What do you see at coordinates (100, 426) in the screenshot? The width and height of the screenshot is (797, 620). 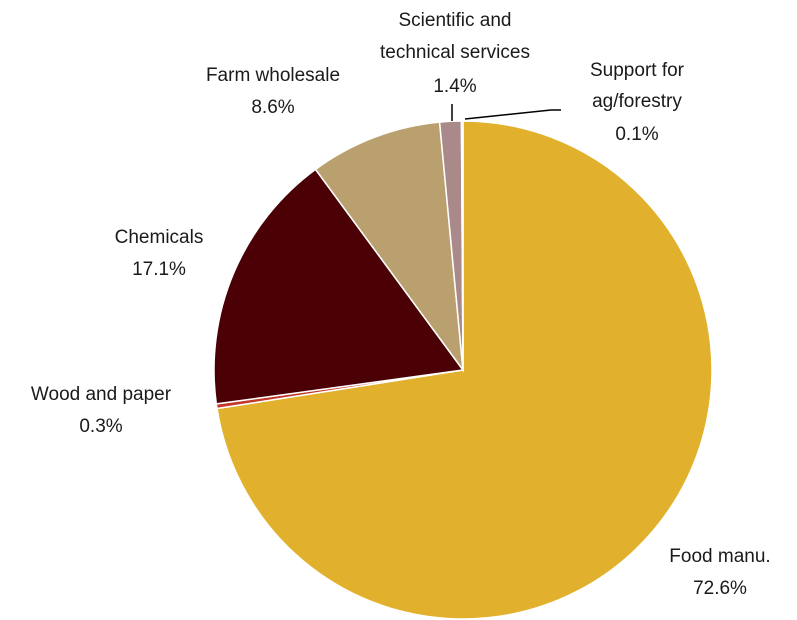 I see `label-wood-pct: 0.3%` at bounding box center [100, 426].